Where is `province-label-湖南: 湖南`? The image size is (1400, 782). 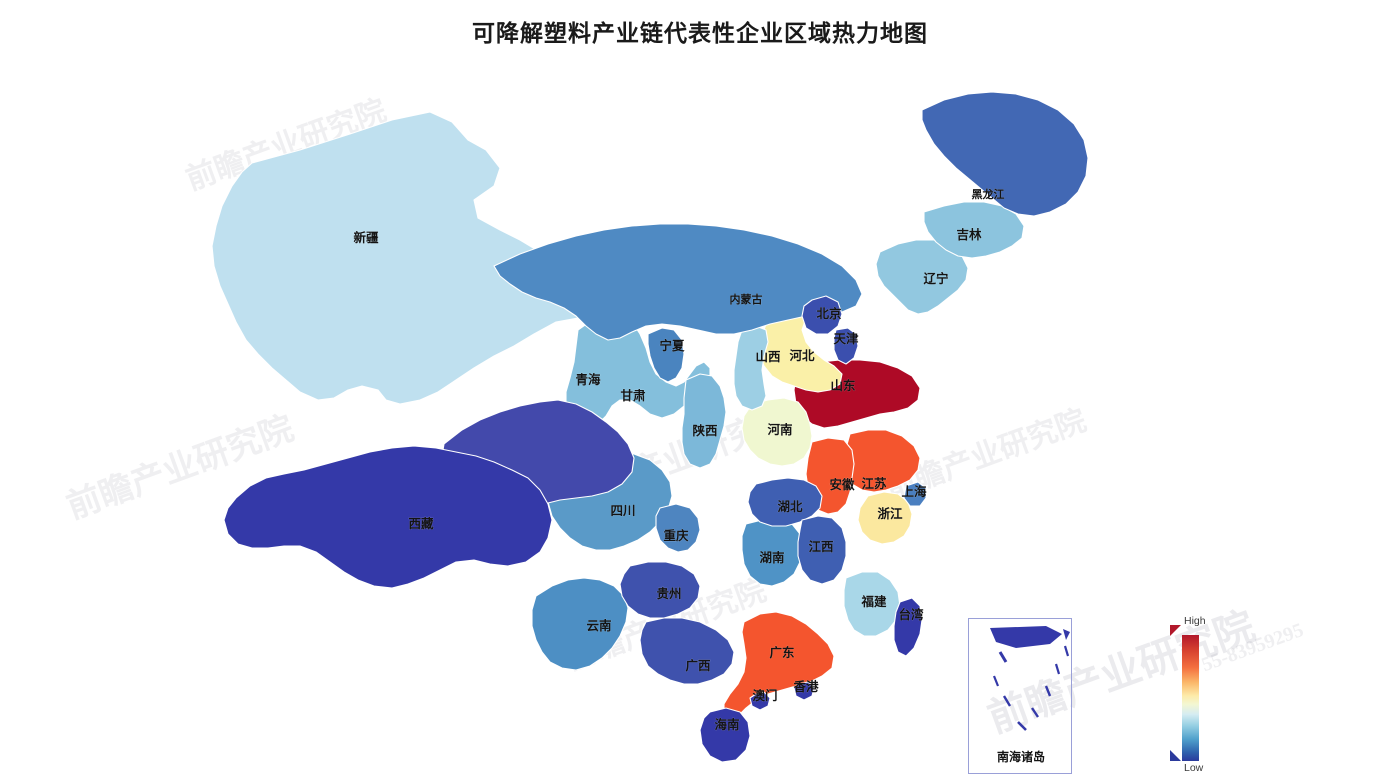 province-label-湖南: 湖南 is located at coordinates (772, 557).